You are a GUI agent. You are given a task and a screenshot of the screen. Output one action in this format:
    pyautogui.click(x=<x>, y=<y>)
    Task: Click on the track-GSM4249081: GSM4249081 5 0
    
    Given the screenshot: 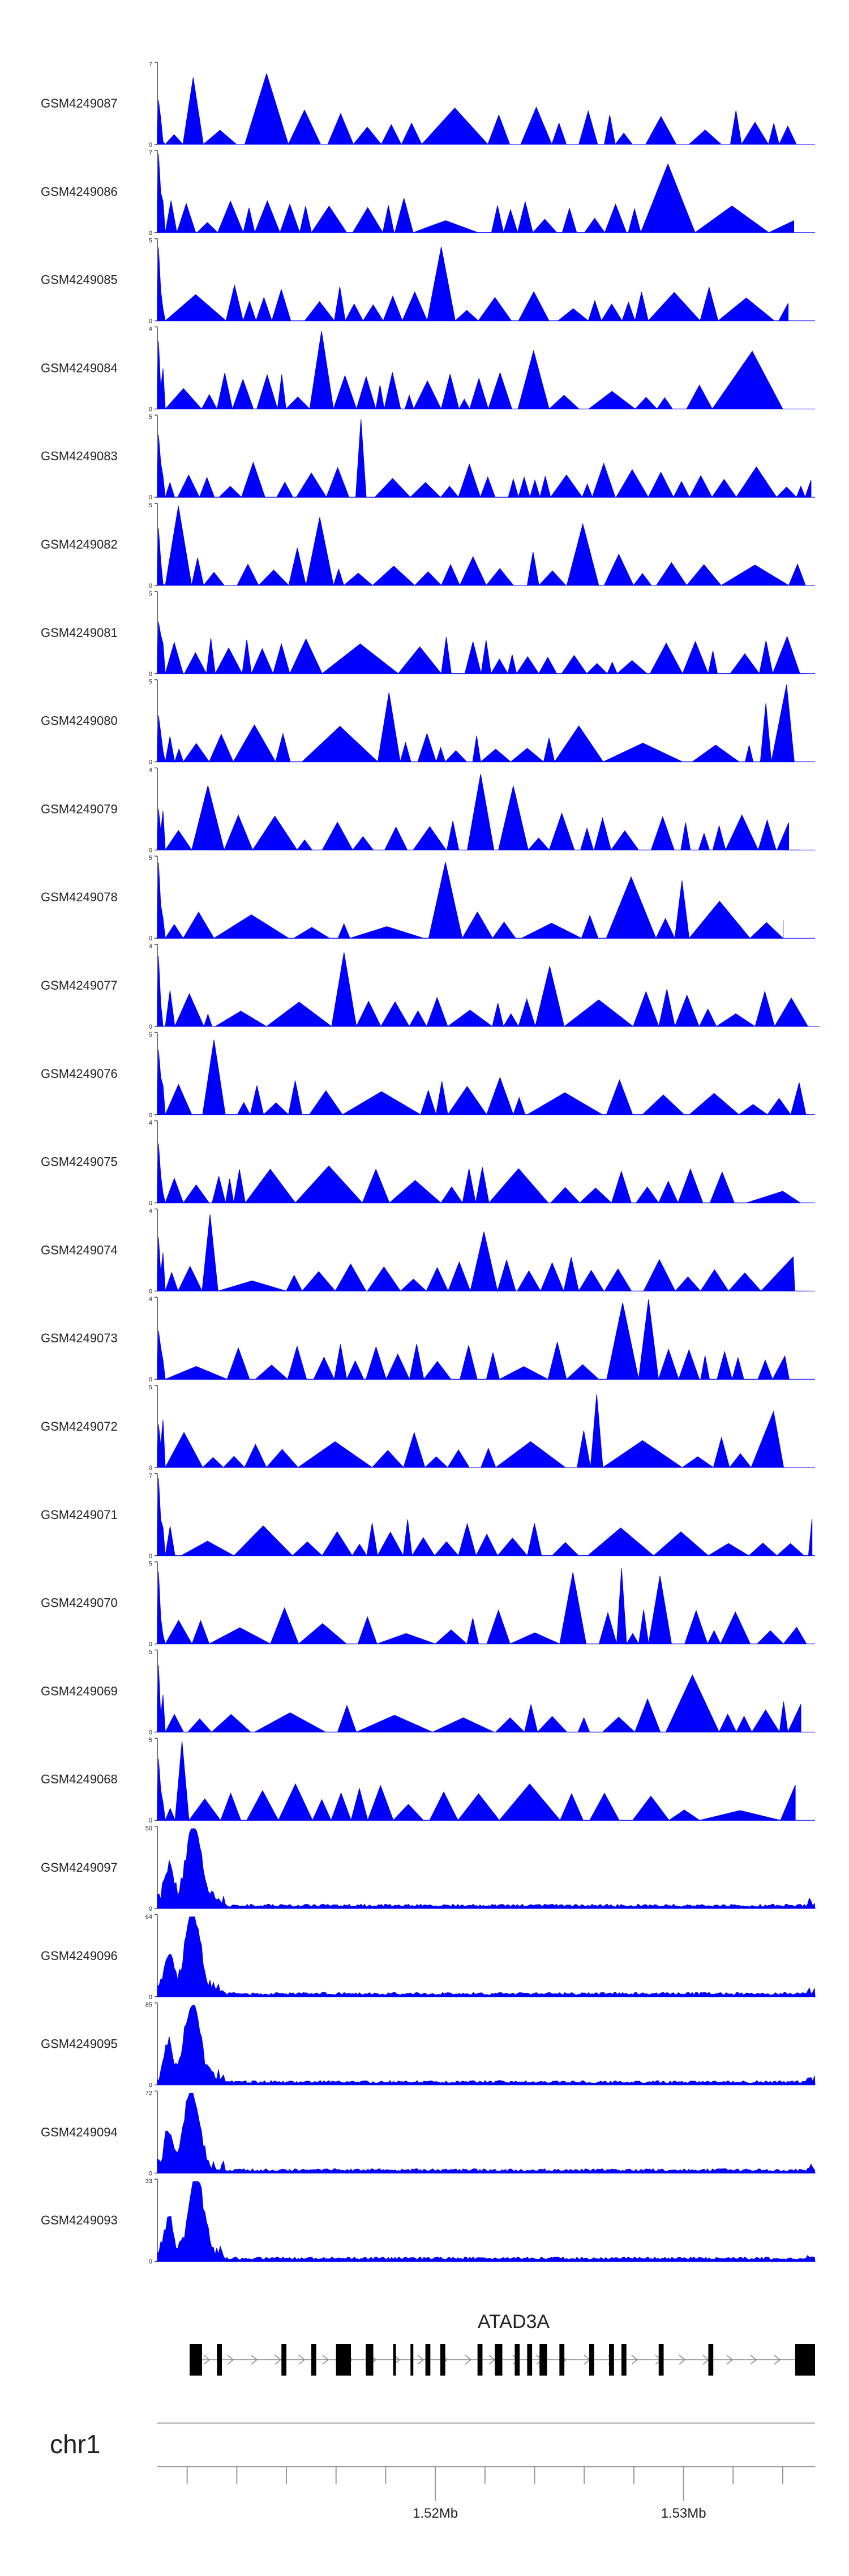 What is the action you would take?
    pyautogui.click(x=428, y=634)
    